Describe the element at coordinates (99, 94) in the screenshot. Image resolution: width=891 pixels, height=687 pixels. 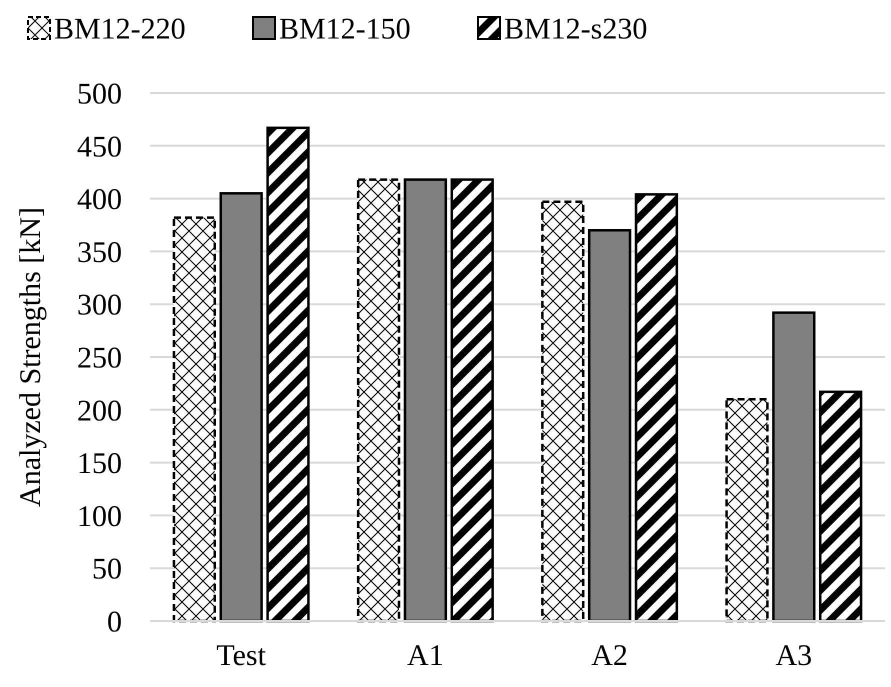
I see `y-tick-label: 500` at that location.